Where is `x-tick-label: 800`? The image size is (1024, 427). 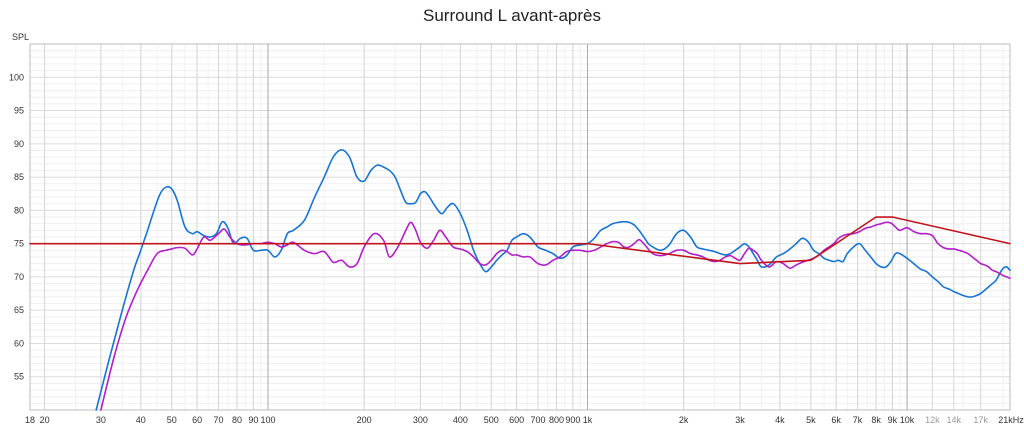
x-tick-label: 800 is located at coordinates (556, 420).